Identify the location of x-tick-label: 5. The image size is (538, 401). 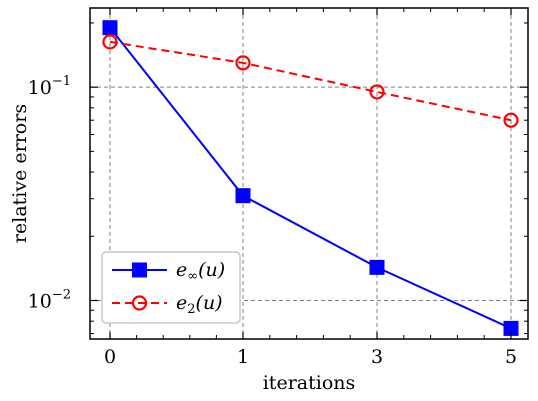
(511, 357).